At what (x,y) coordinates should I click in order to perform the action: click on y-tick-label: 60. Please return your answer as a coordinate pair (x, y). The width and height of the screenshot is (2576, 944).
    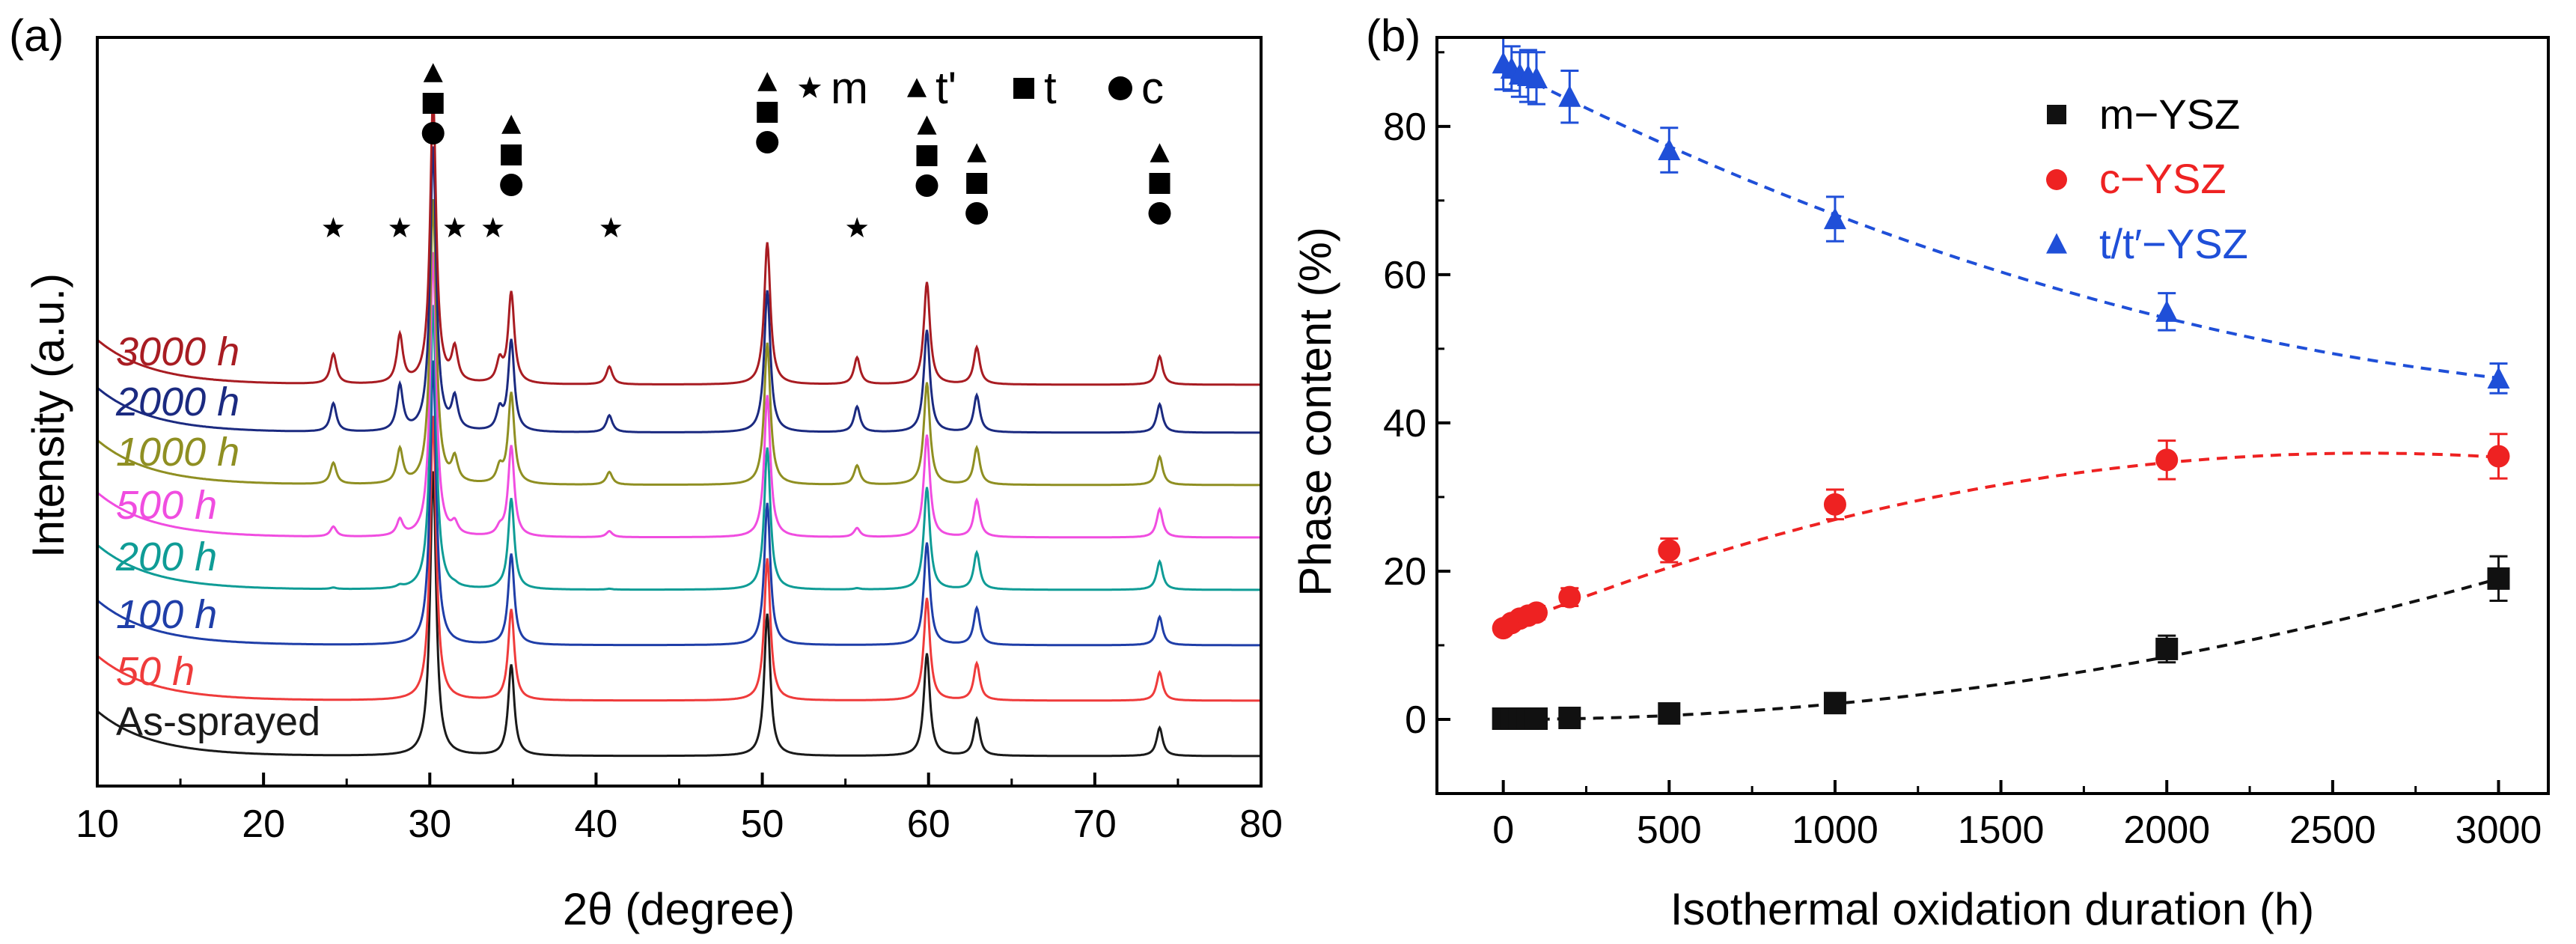
    Looking at the image, I should click on (1404, 275).